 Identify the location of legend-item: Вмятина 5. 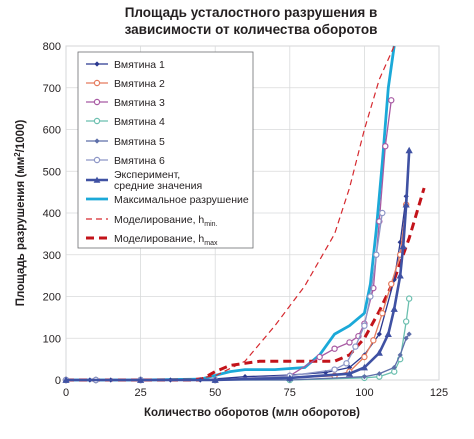
(125, 142).